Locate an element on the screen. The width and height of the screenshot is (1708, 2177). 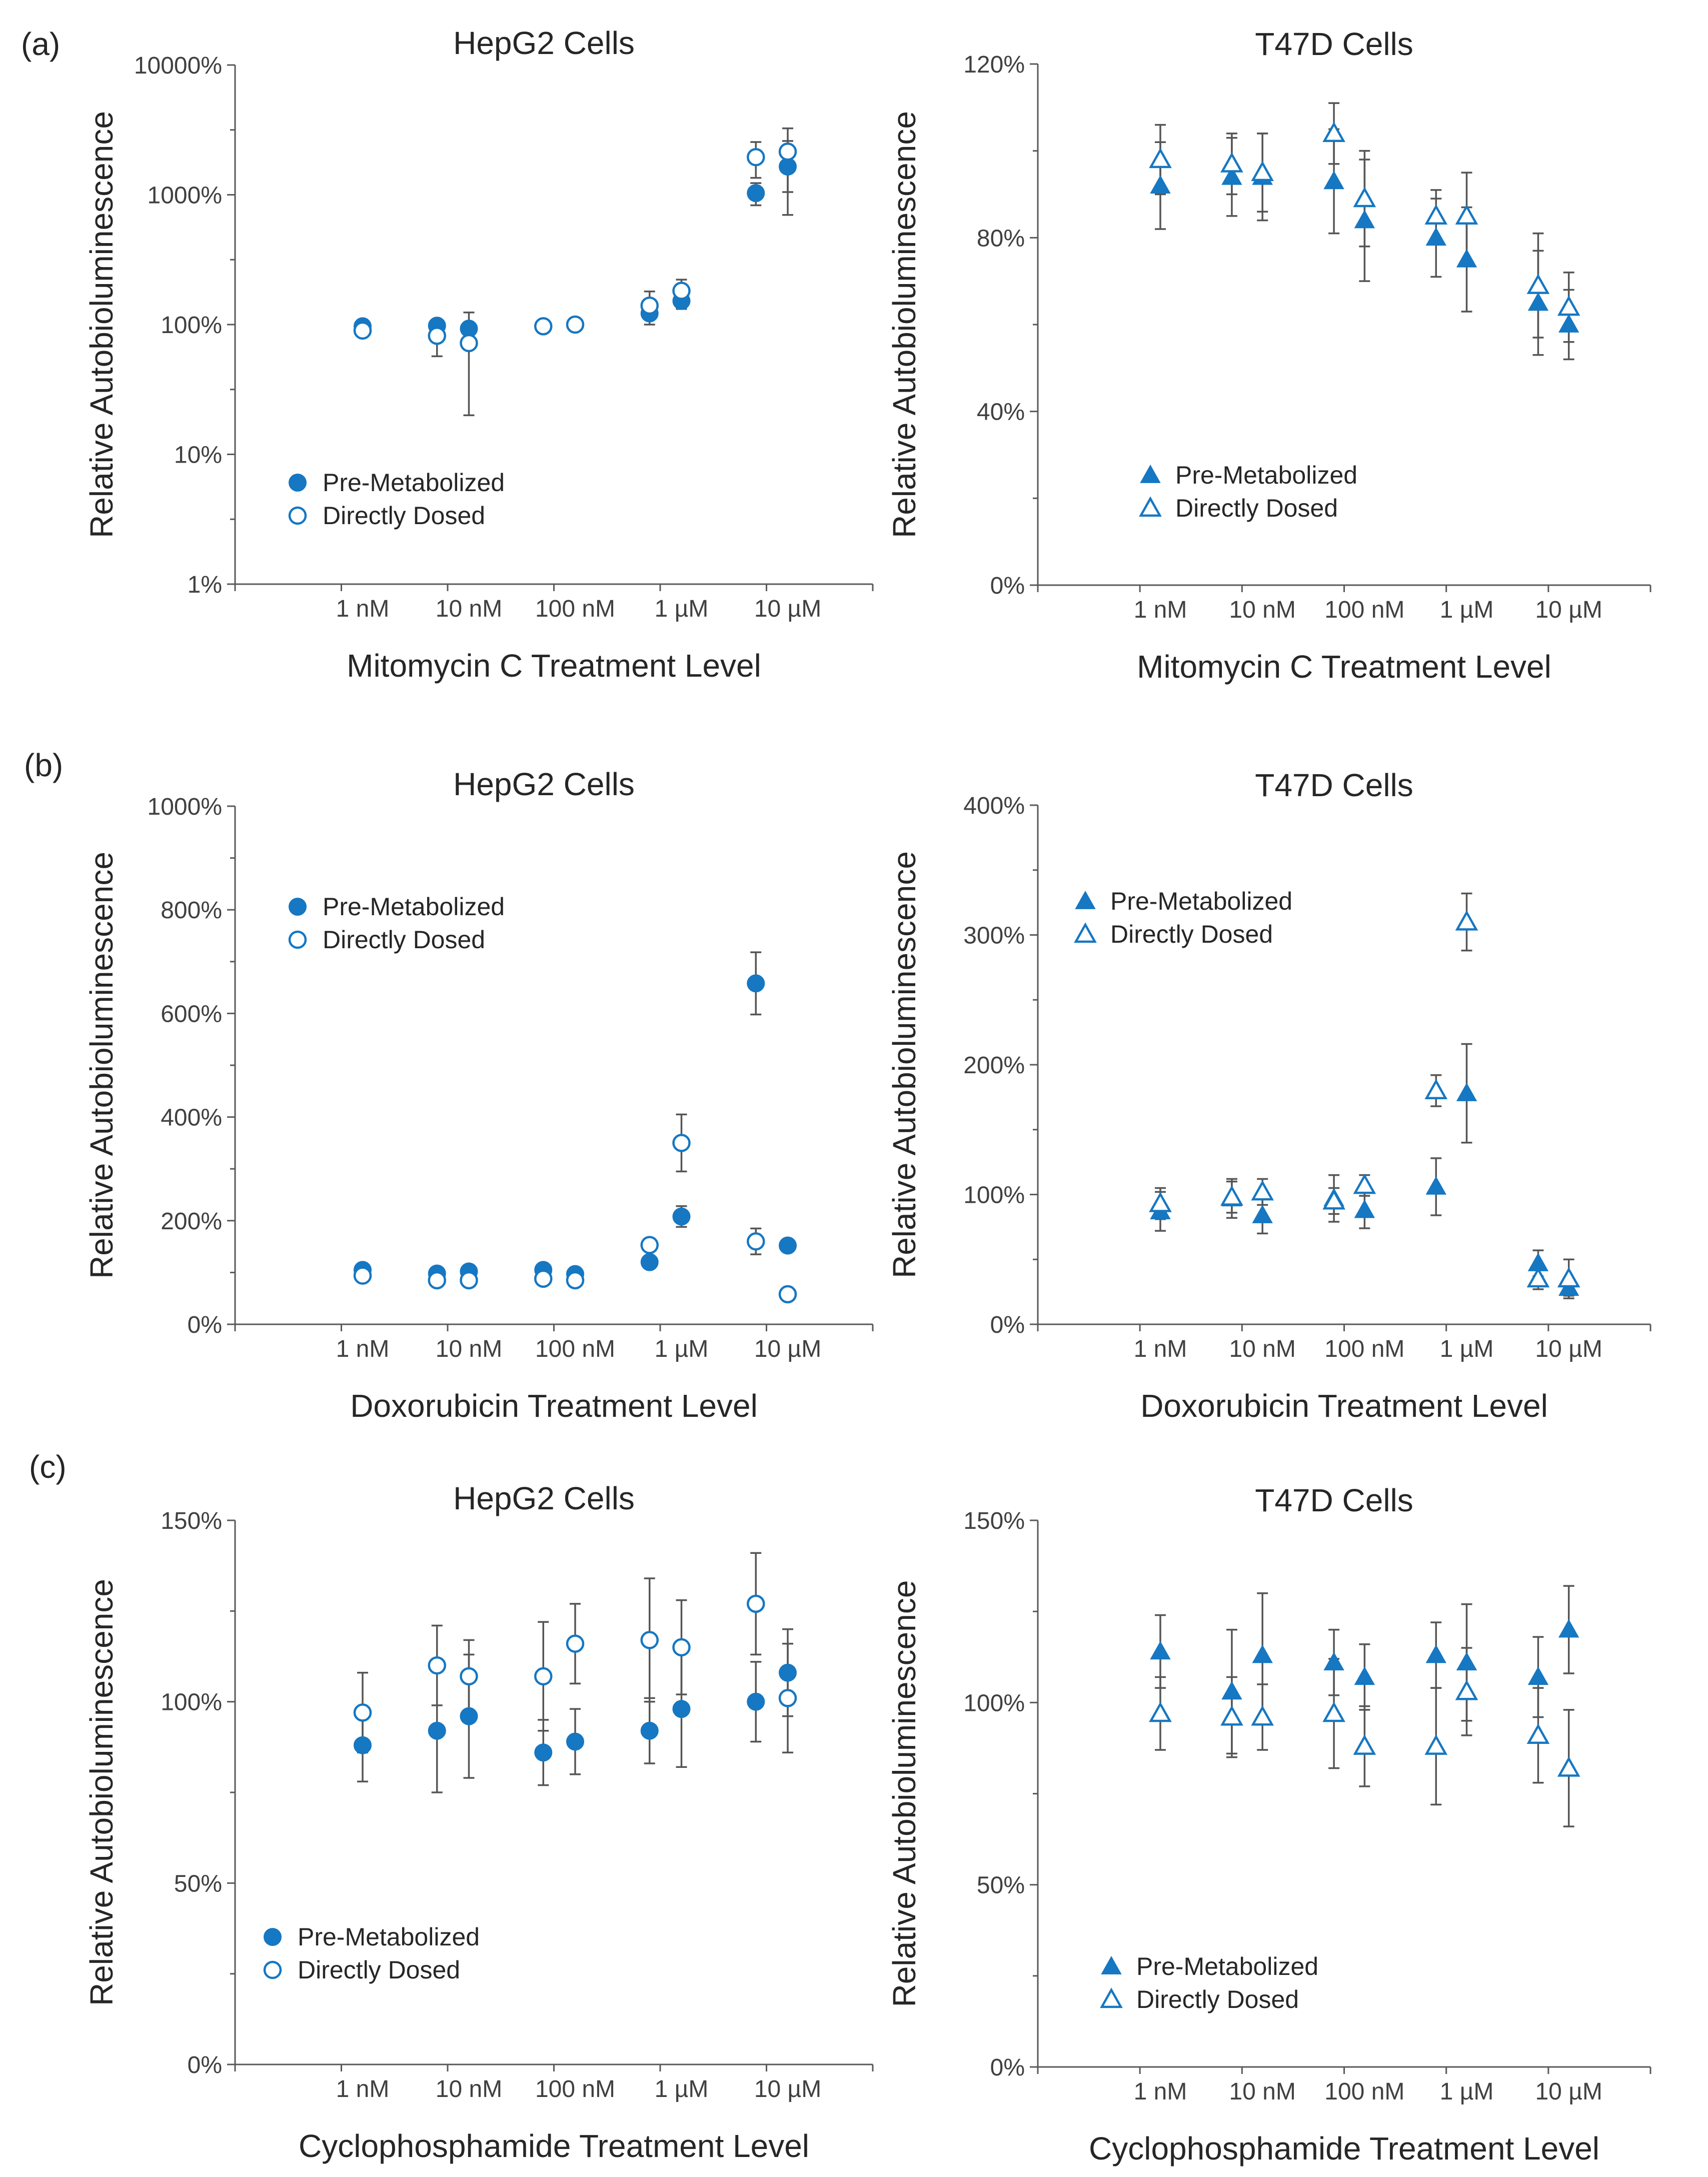
y-tick-label: 40% is located at coordinates (1001, 413).